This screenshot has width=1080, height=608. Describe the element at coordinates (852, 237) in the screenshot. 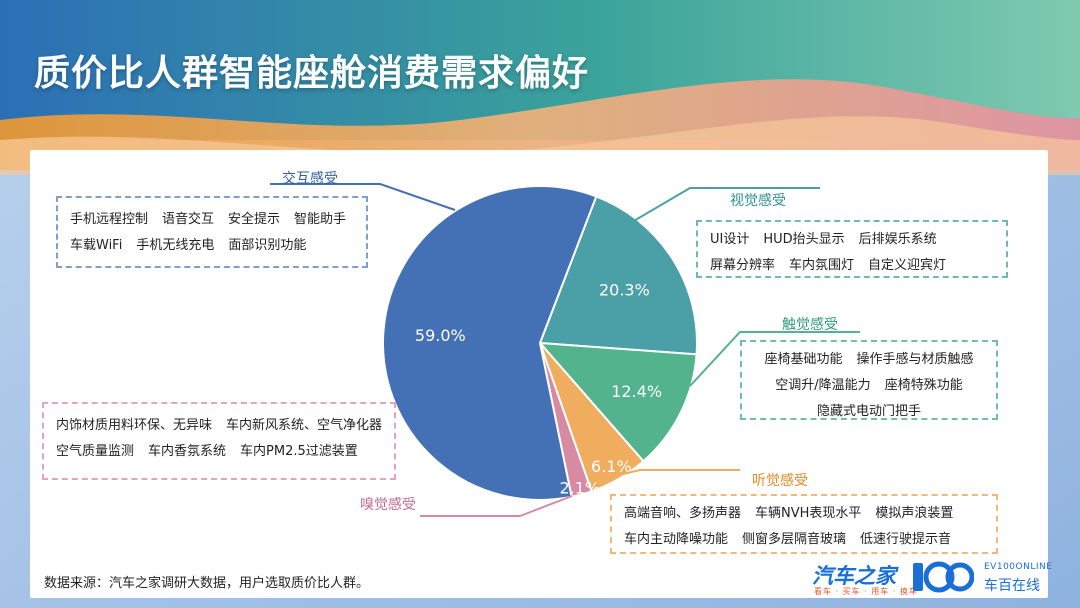

I see `item-row: UI设计 HUD抬头显示 后排娱乐系统` at that location.